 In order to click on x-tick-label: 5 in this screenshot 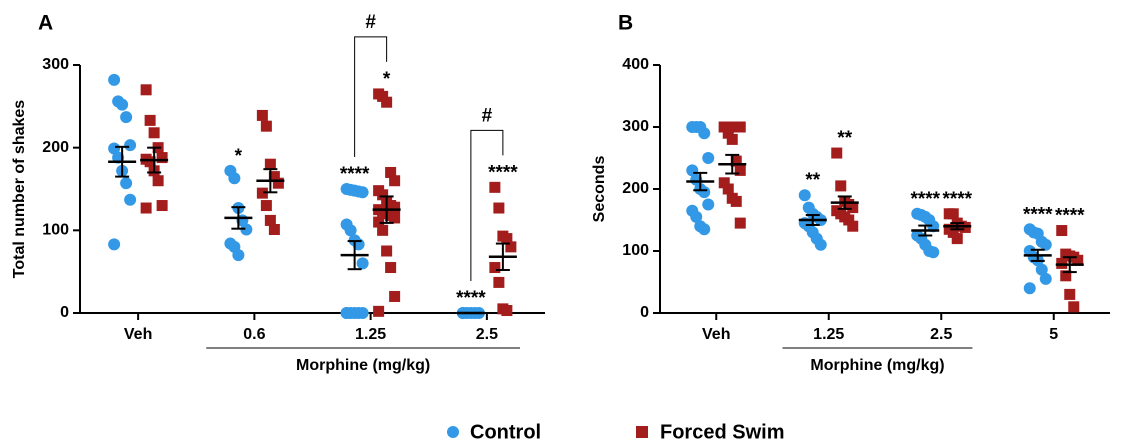, I will do `click(1053, 334)`.